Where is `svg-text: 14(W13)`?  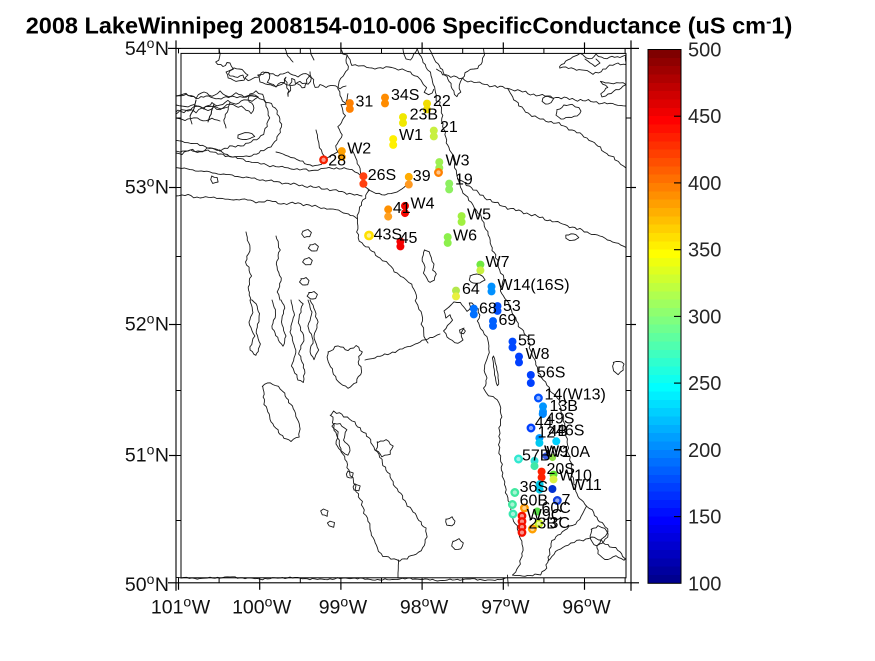
svg-text: 14(W13) is located at coordinates (575, 394).